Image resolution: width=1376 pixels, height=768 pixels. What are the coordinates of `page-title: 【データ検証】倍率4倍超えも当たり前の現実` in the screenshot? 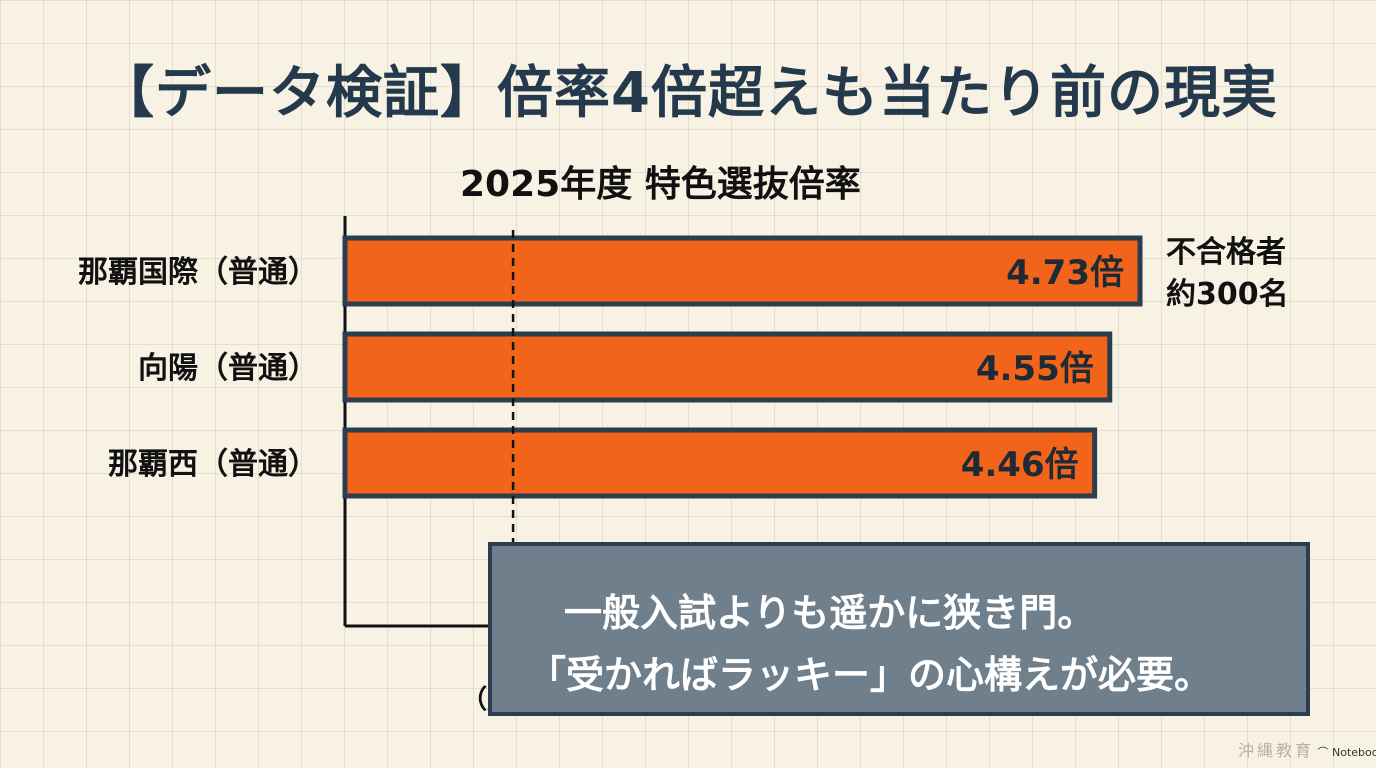 It's located at (688, 93).